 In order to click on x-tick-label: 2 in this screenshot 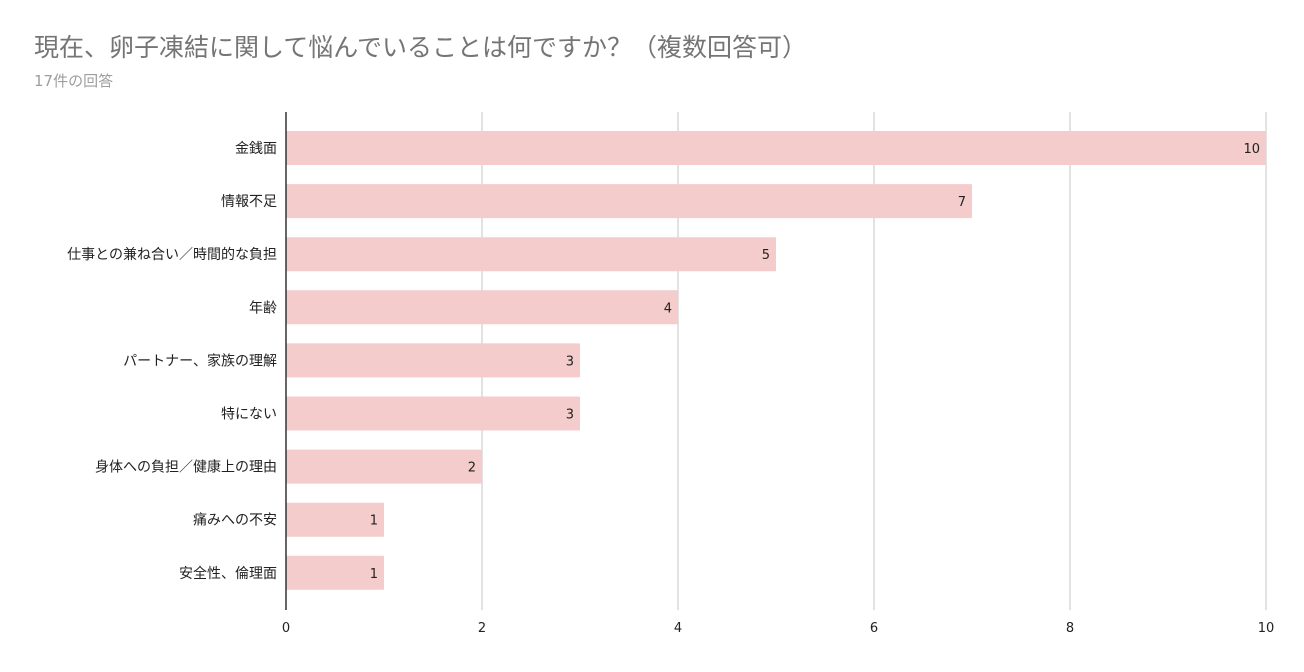, I will do `click(482, 628)`.